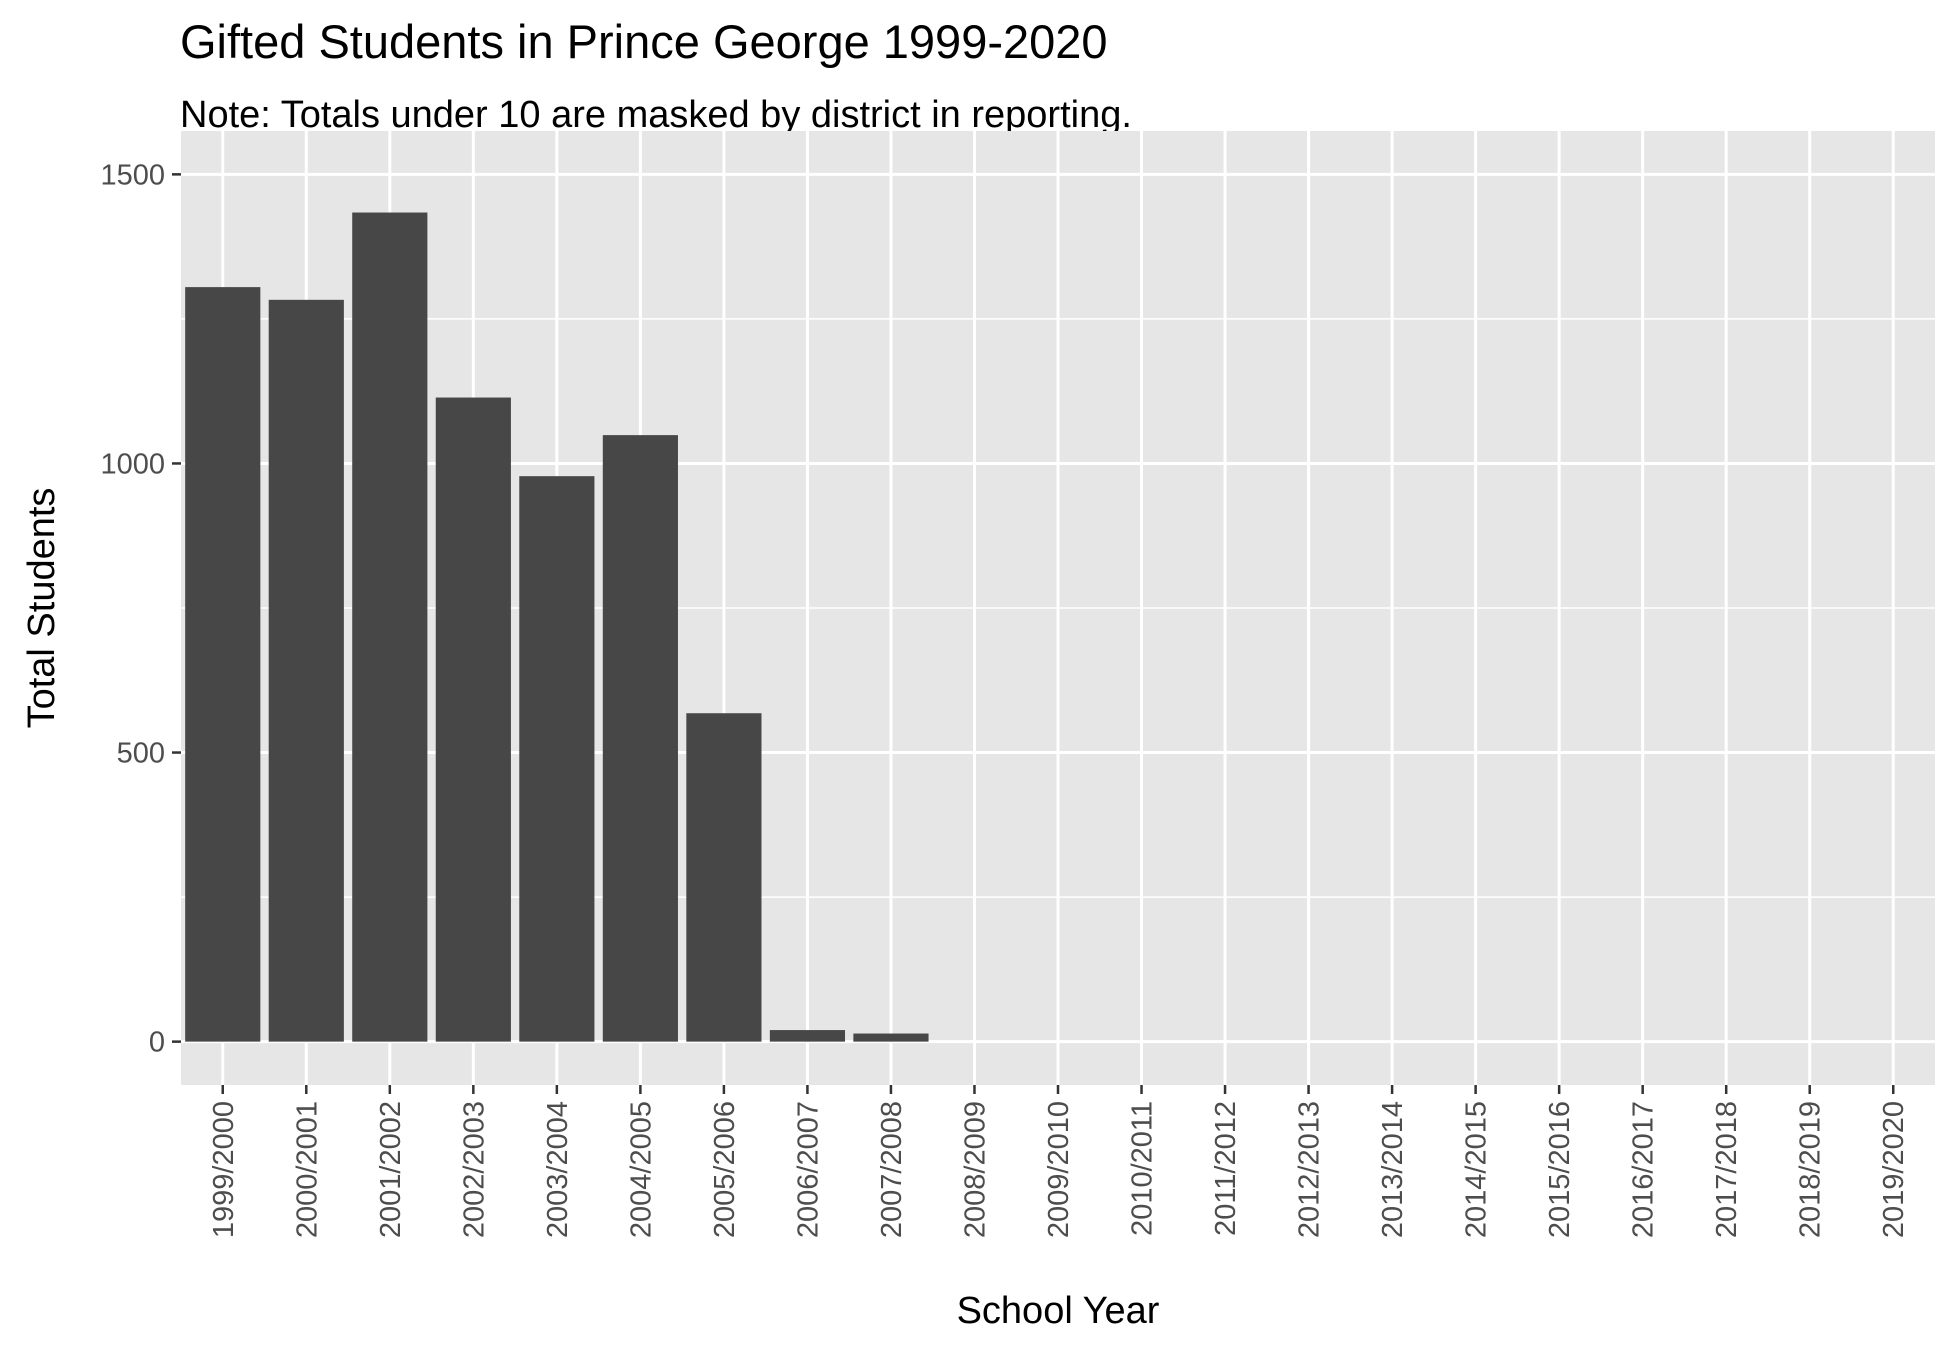 The width and height of the screenshot is (1950, 1350). I want to click on x-tick-label: 2010/2011, so click(1143, 1168).